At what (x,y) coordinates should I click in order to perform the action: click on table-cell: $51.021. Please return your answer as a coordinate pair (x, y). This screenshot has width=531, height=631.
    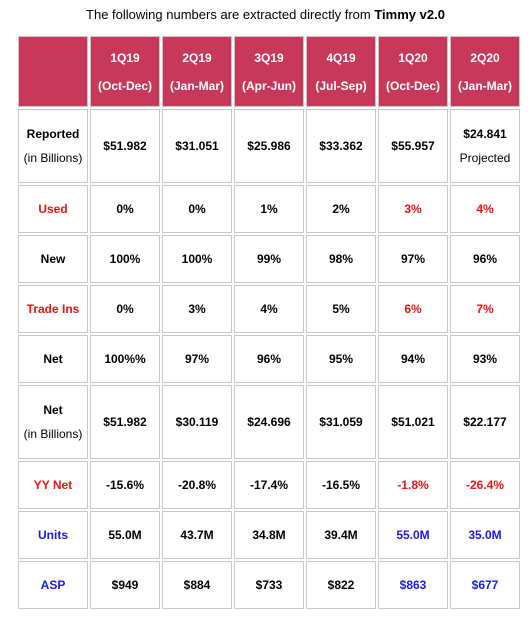
    Looking at the image, I should click on (413, 422).